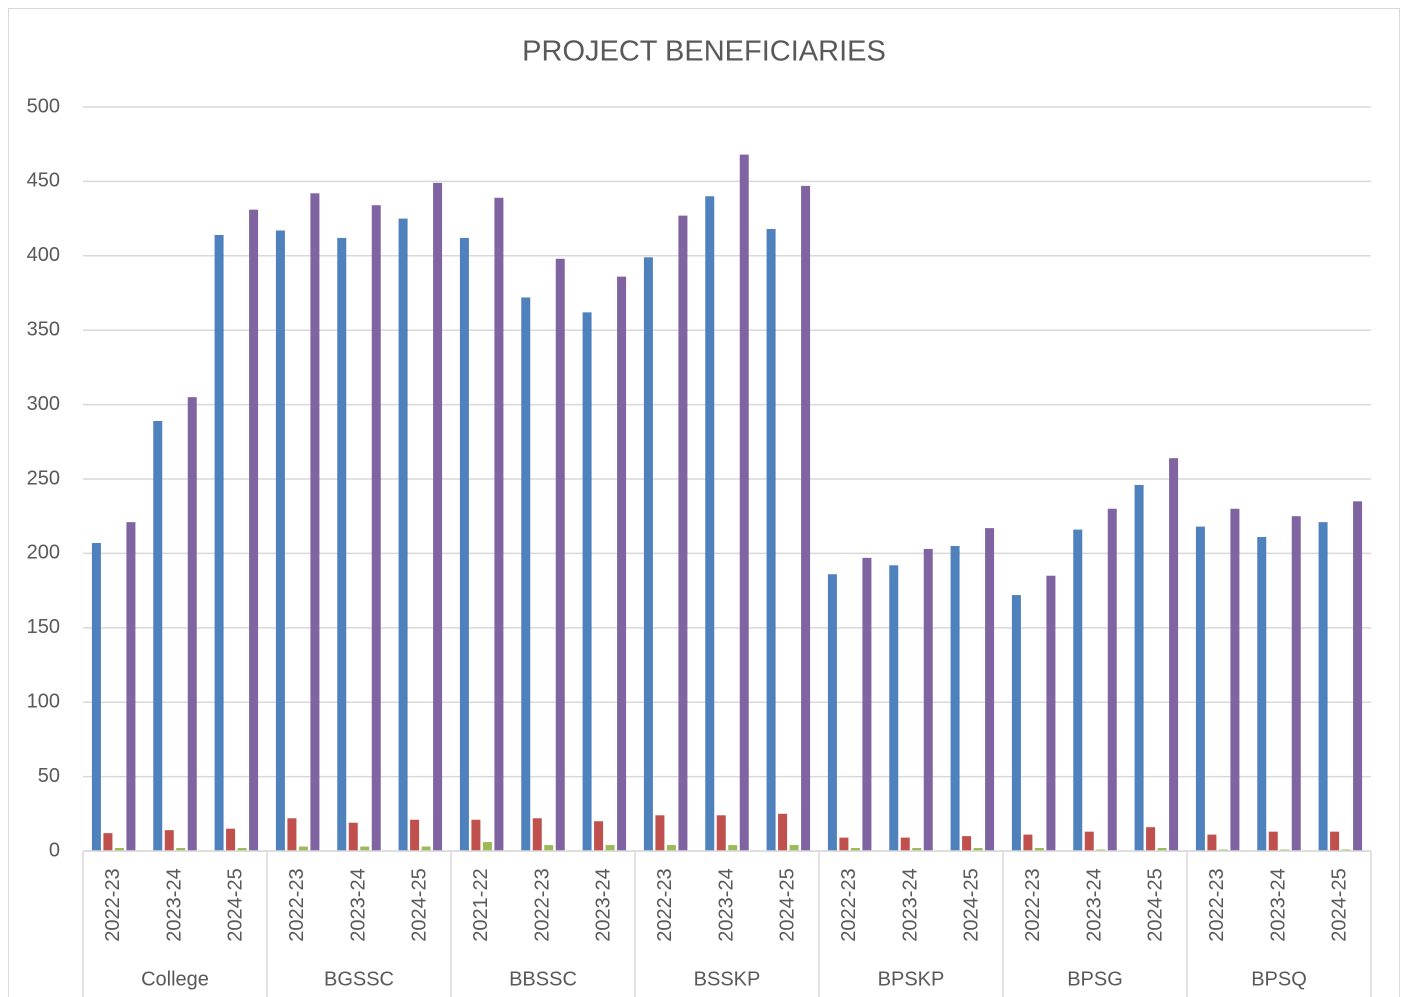  Describe the element at coordinates (1279, 979) in the screenshot. I see `group-label: BPSQ` at that location.